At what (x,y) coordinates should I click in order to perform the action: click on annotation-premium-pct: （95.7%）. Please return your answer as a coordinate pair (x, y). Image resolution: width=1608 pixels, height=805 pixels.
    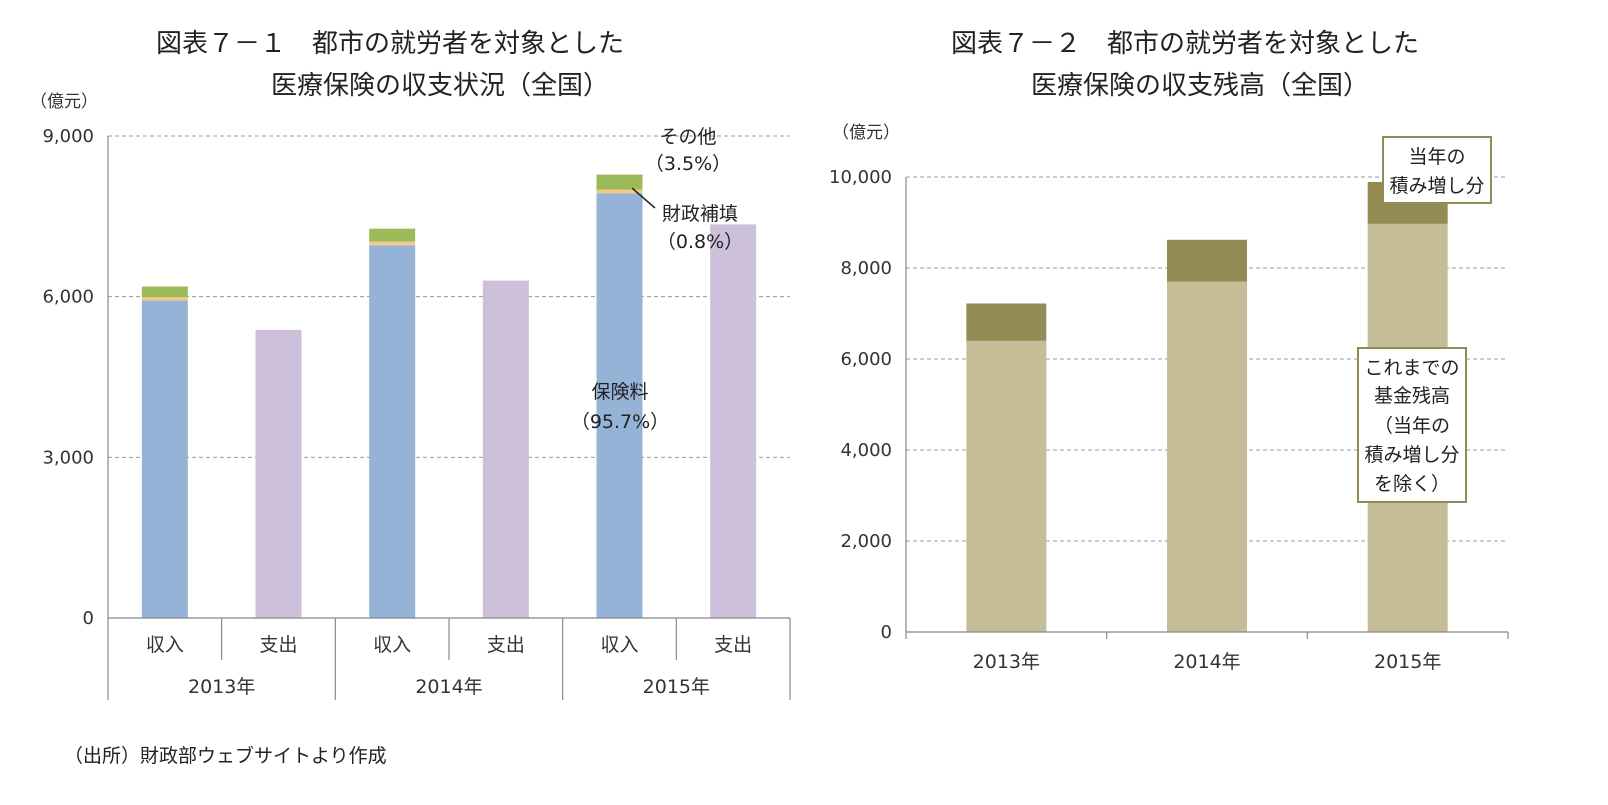
    Looking at the image, I should click on (620, 422).